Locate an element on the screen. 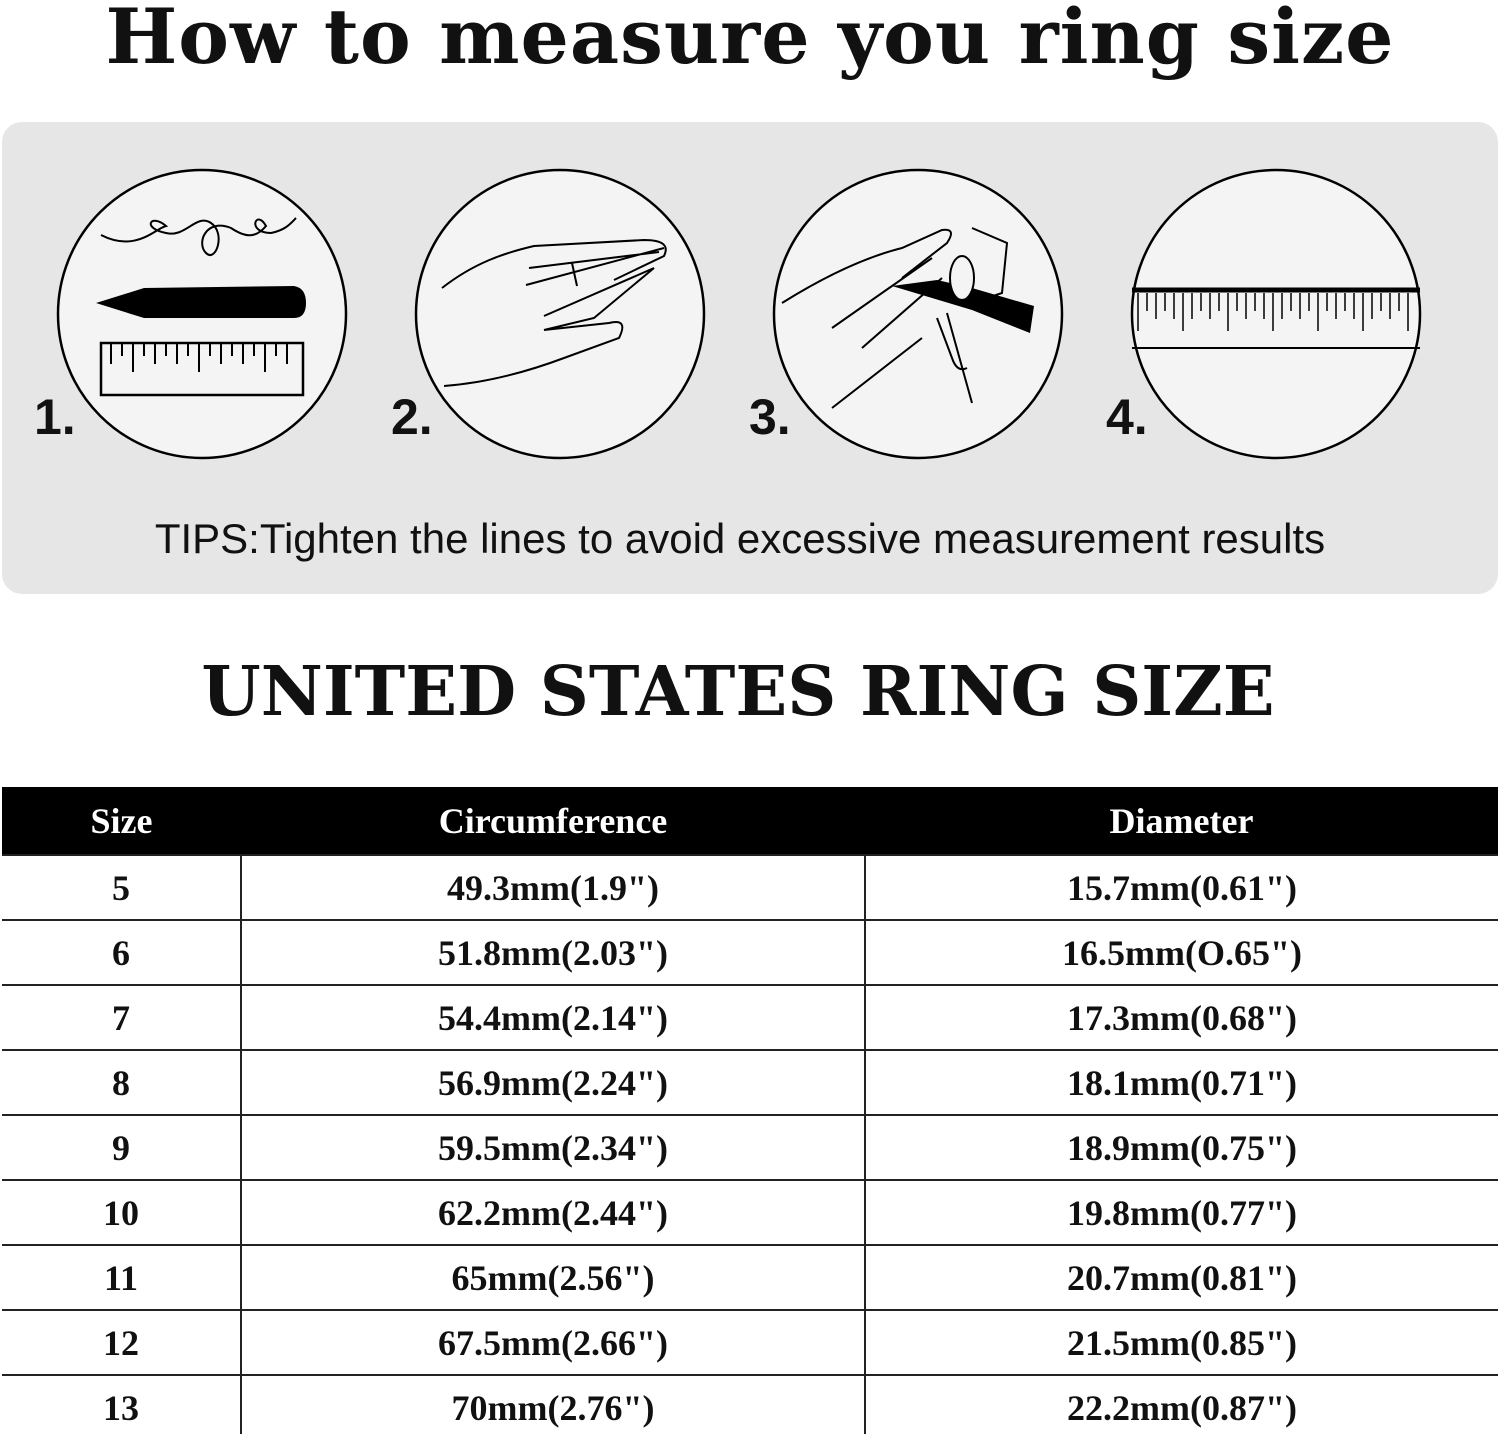 The image size is (1500, 1434). circumference-cell: 67.5mm(2.66") is located at coordinates (553, 1342).